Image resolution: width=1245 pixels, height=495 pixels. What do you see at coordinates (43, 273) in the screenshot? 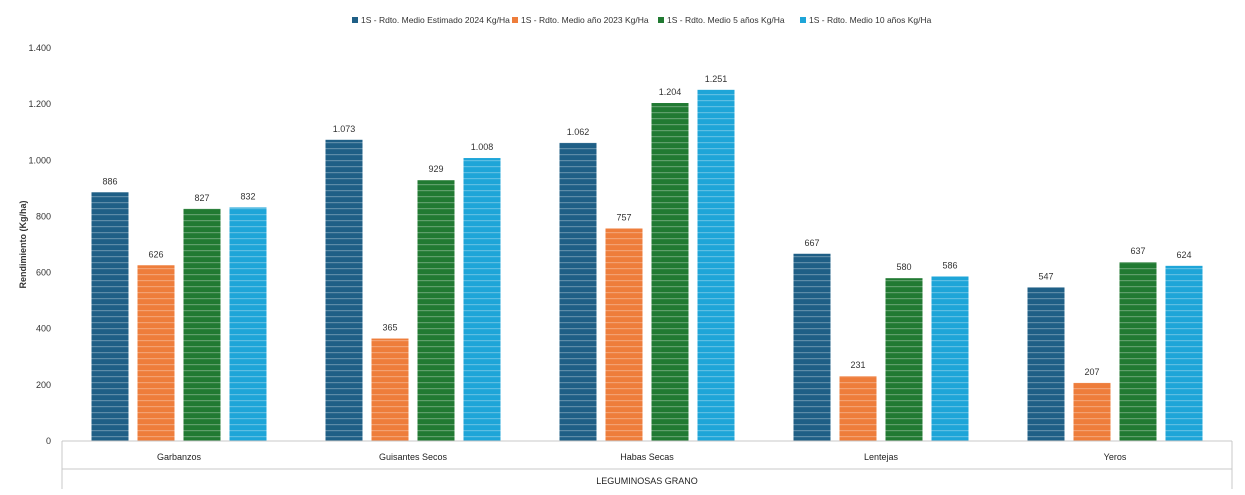
I see `y-tick-label: 600` at bounding box center [43, 273].